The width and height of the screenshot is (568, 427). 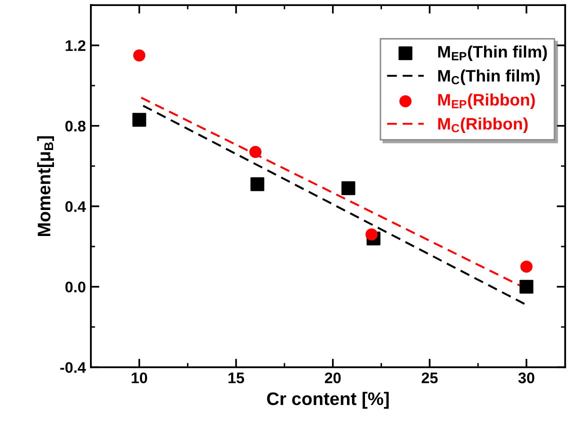 I want to click on y-tick-label: -0.4, so click(x=73, y=367).